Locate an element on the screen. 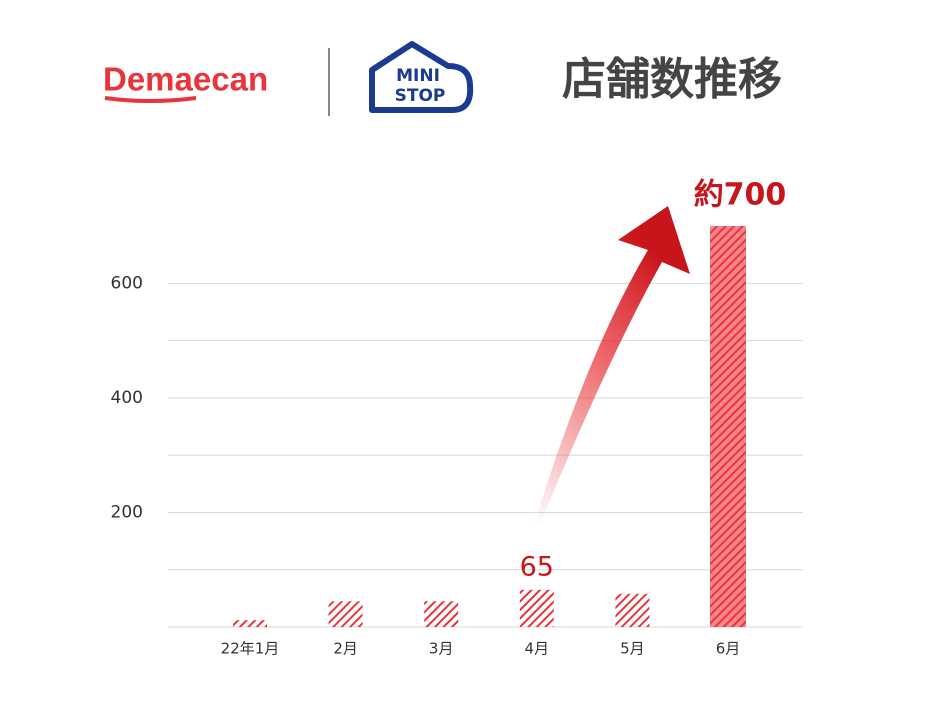  brand-swoosh is located at coordinates (150, 99).